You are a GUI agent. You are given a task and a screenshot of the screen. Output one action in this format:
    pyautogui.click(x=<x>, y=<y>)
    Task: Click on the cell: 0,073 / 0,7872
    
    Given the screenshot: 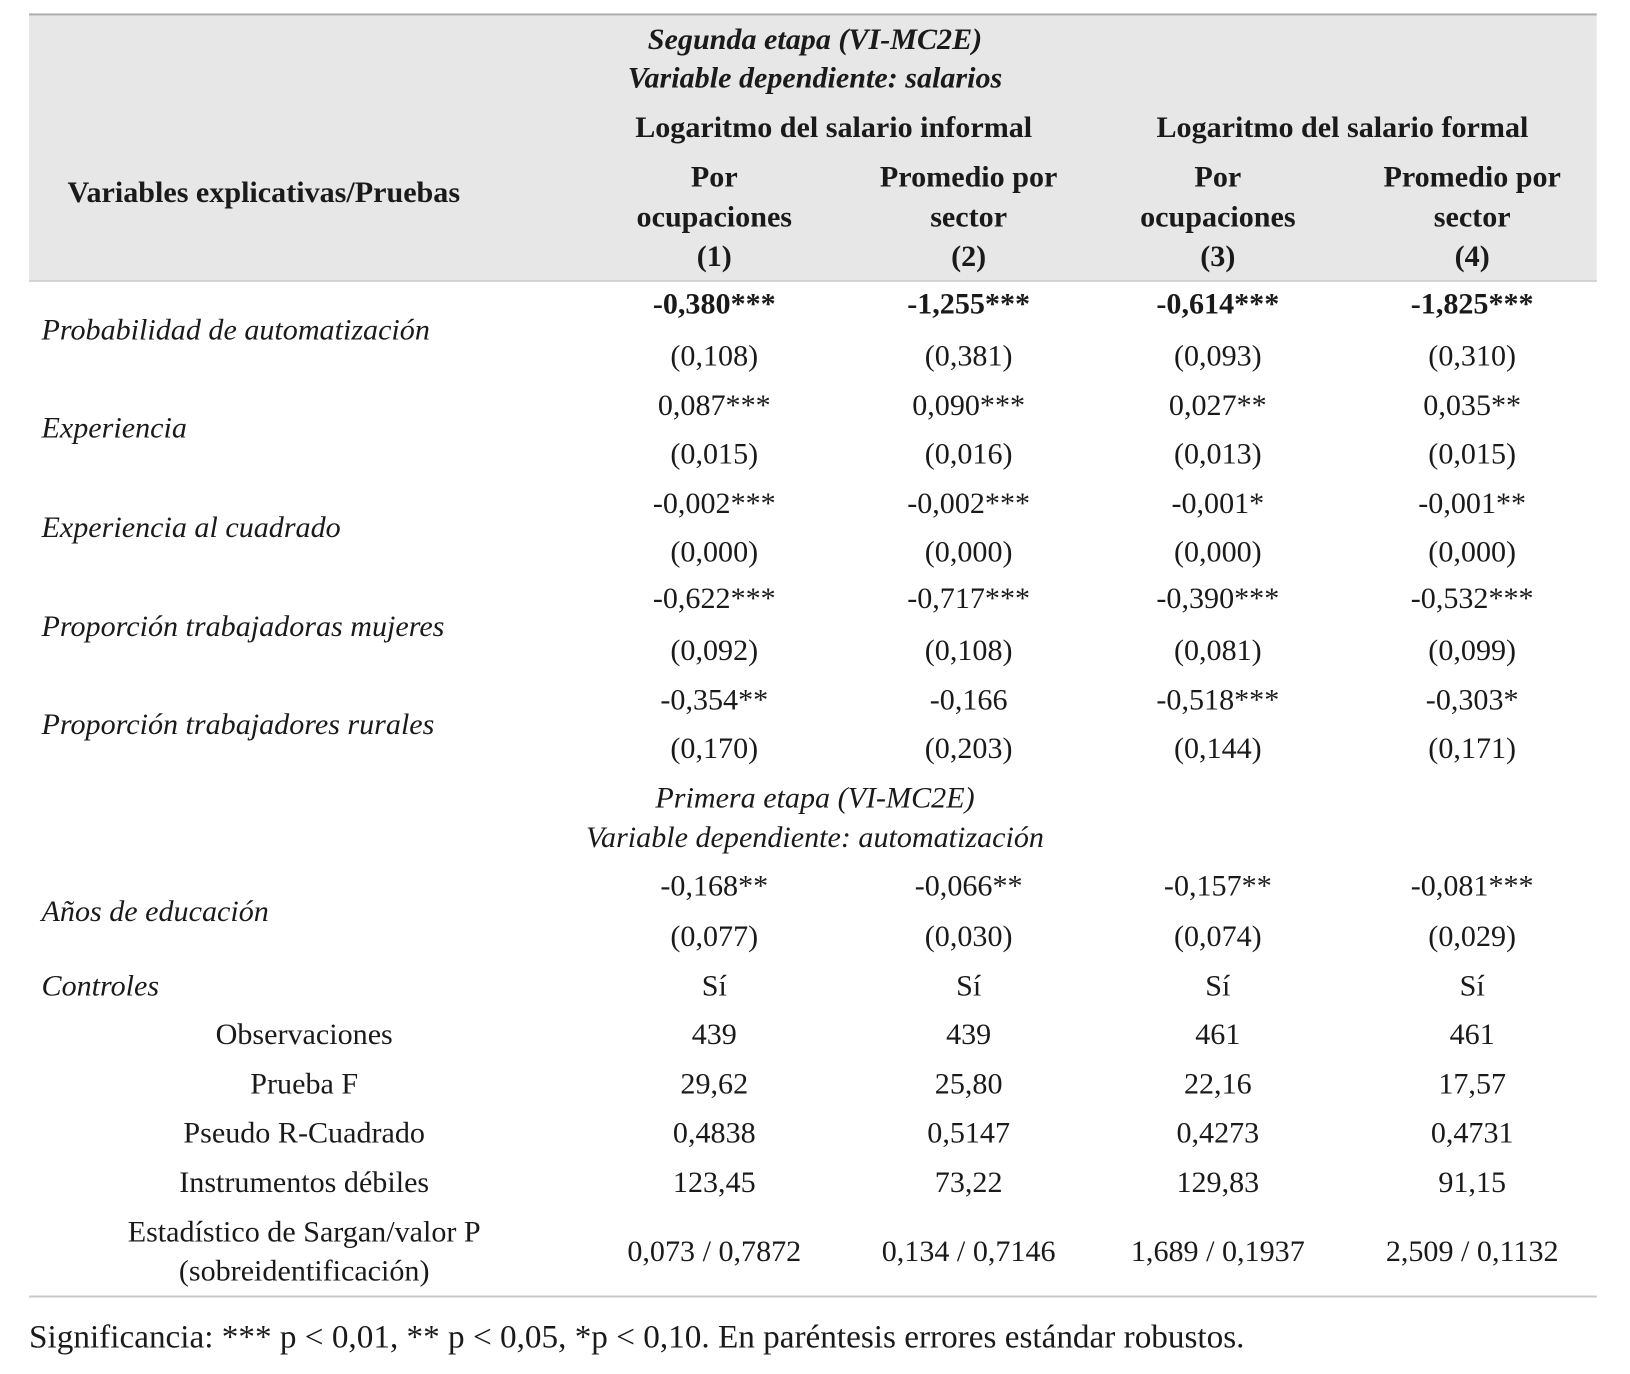 What is the action you would take?
    pyautogui.click(x=714, y=1251)
    